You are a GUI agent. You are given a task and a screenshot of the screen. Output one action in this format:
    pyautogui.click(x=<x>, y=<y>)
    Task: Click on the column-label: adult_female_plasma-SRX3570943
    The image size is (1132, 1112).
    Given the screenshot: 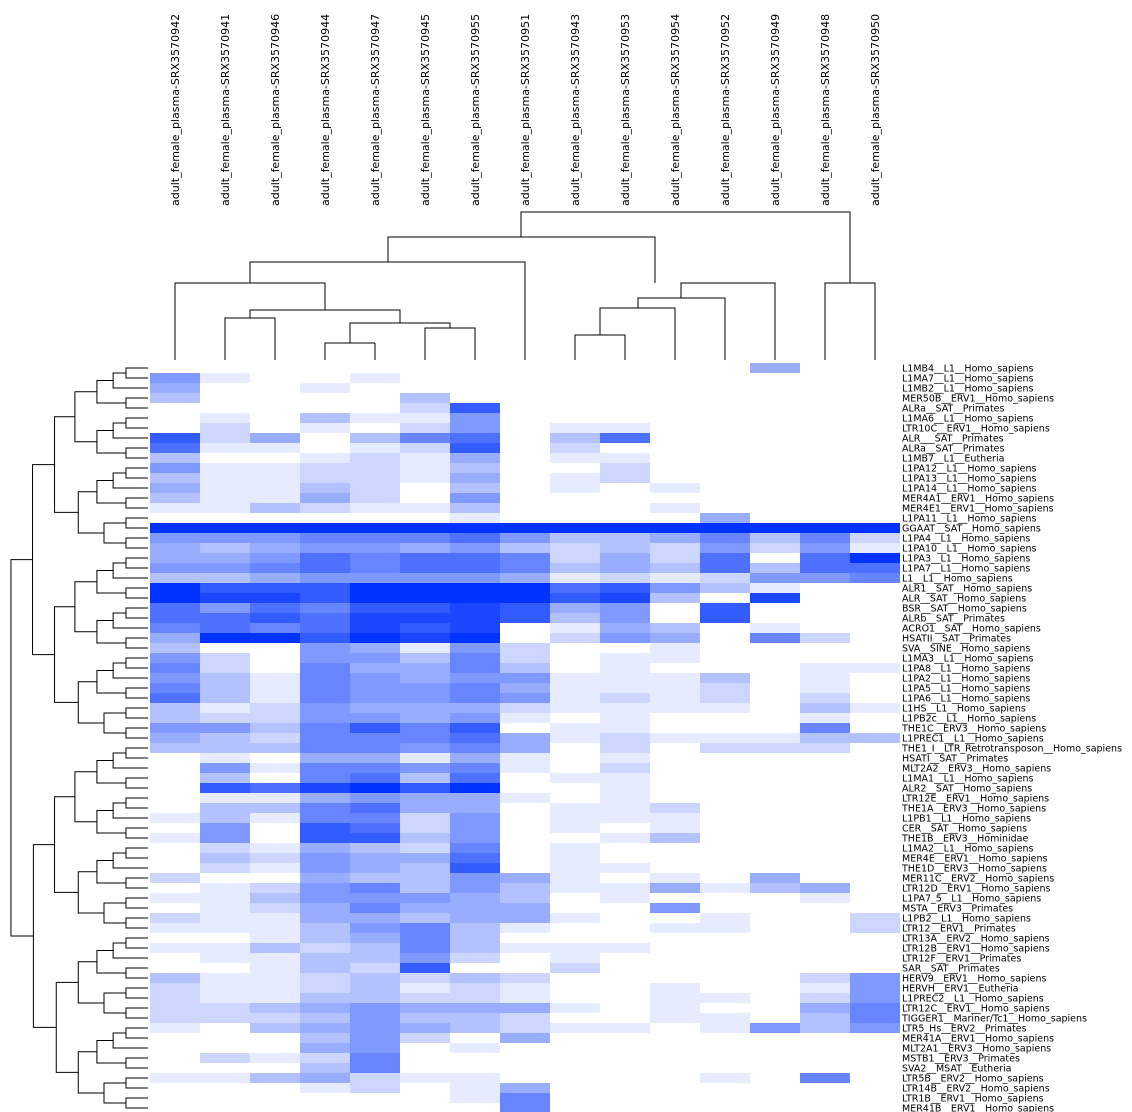 What is the action you would take?
    pyautogui.click(x=575, y=110)
    